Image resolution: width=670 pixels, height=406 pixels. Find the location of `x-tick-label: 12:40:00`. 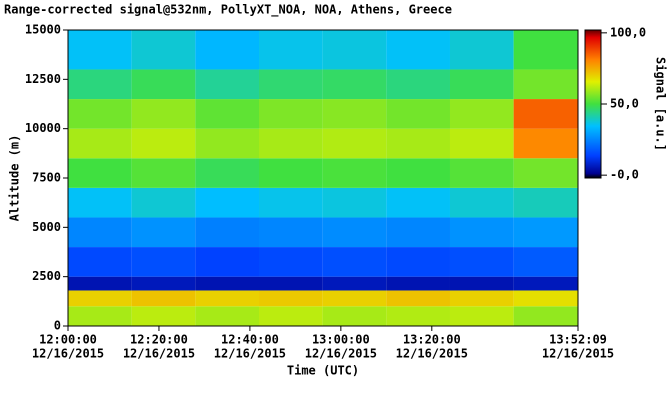

x-tick-label: 12:40:00 is located at coordinates (250, 340).